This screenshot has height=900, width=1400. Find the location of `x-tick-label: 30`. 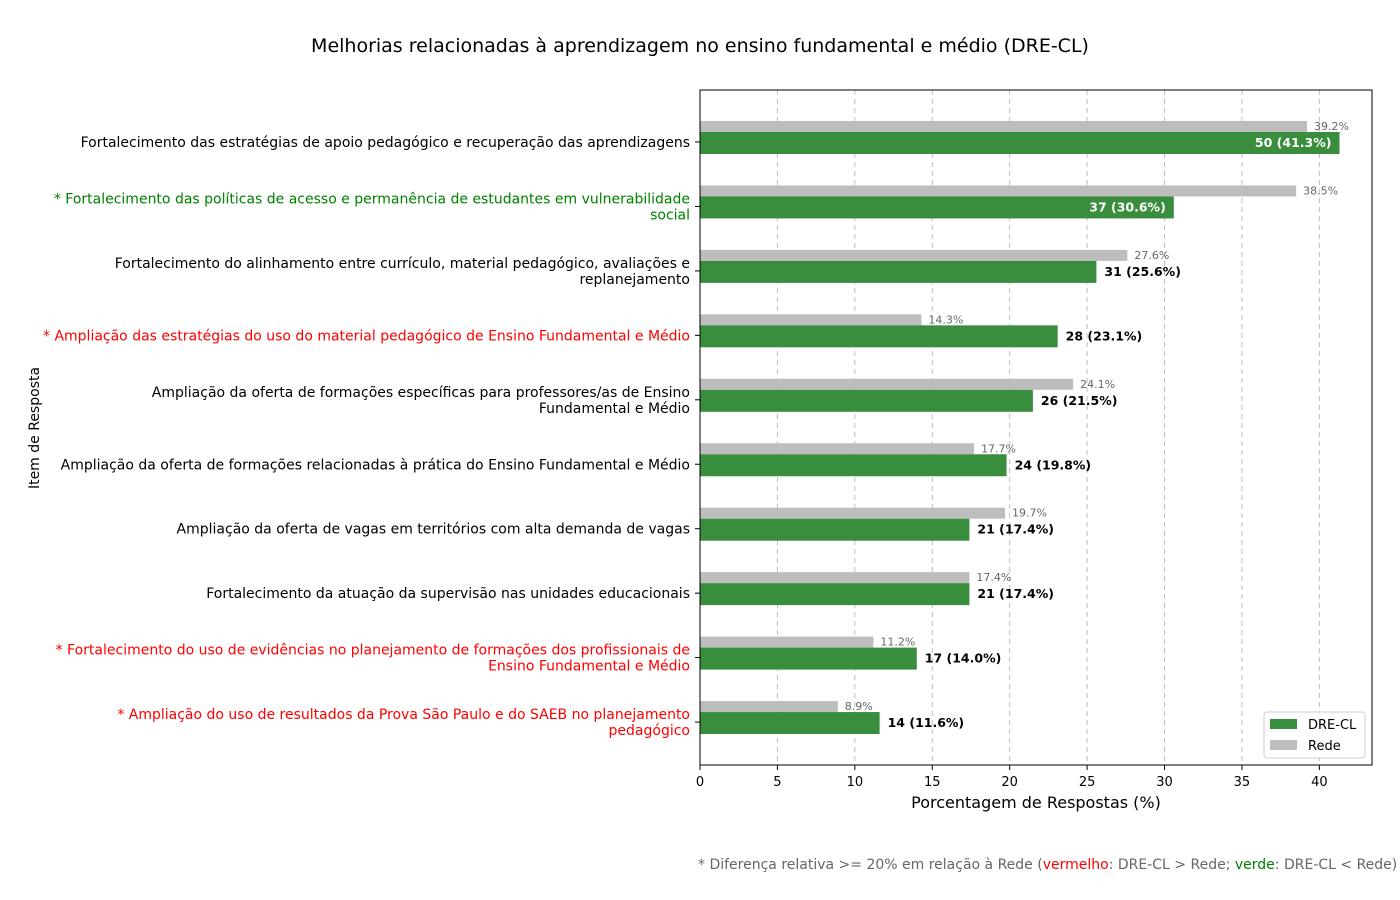

x-tick-label: 30 is located at coordinates (1164, 782).